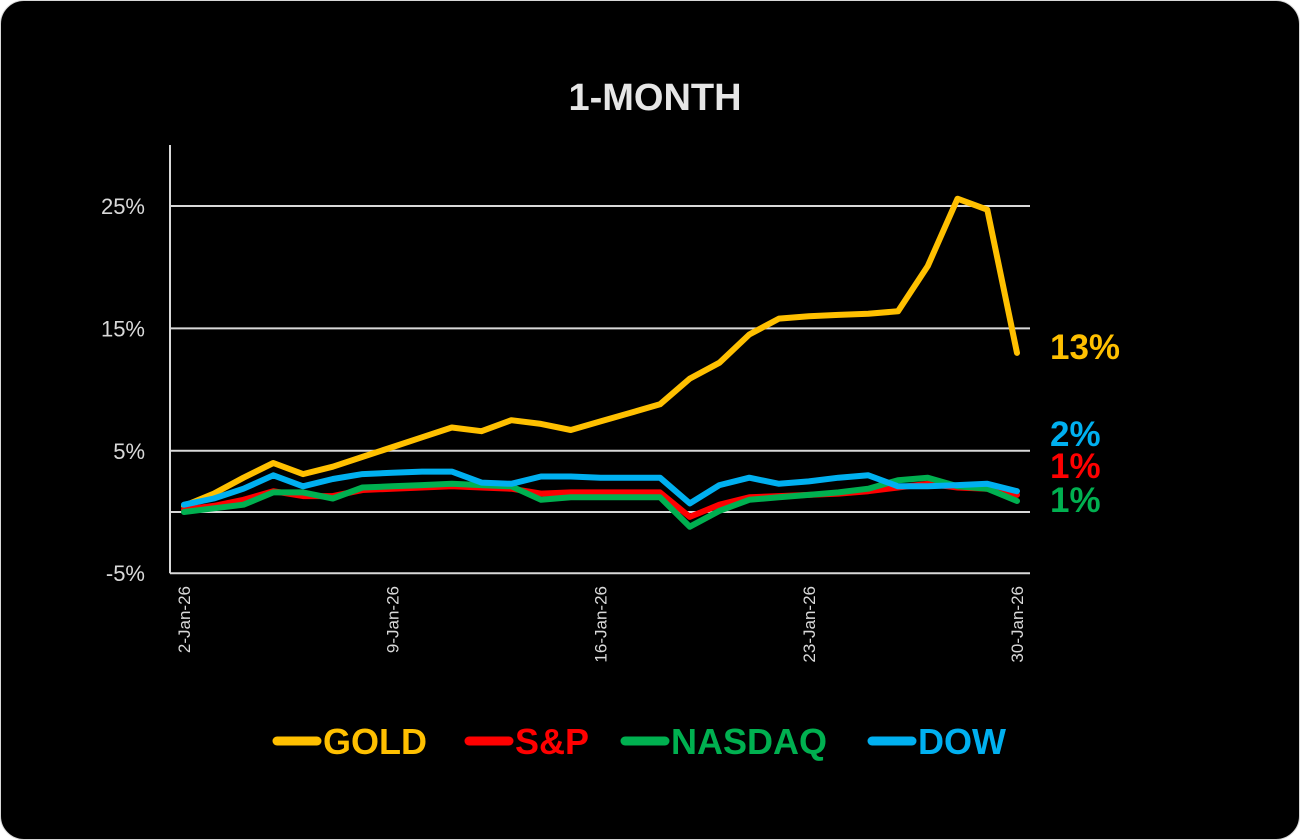 The height and width of the screenshot is (840, 1300). Describe the element at coordinates (392, 619) in the screenshot. I see `x-tick-label: 9-Jan-26` at that location.